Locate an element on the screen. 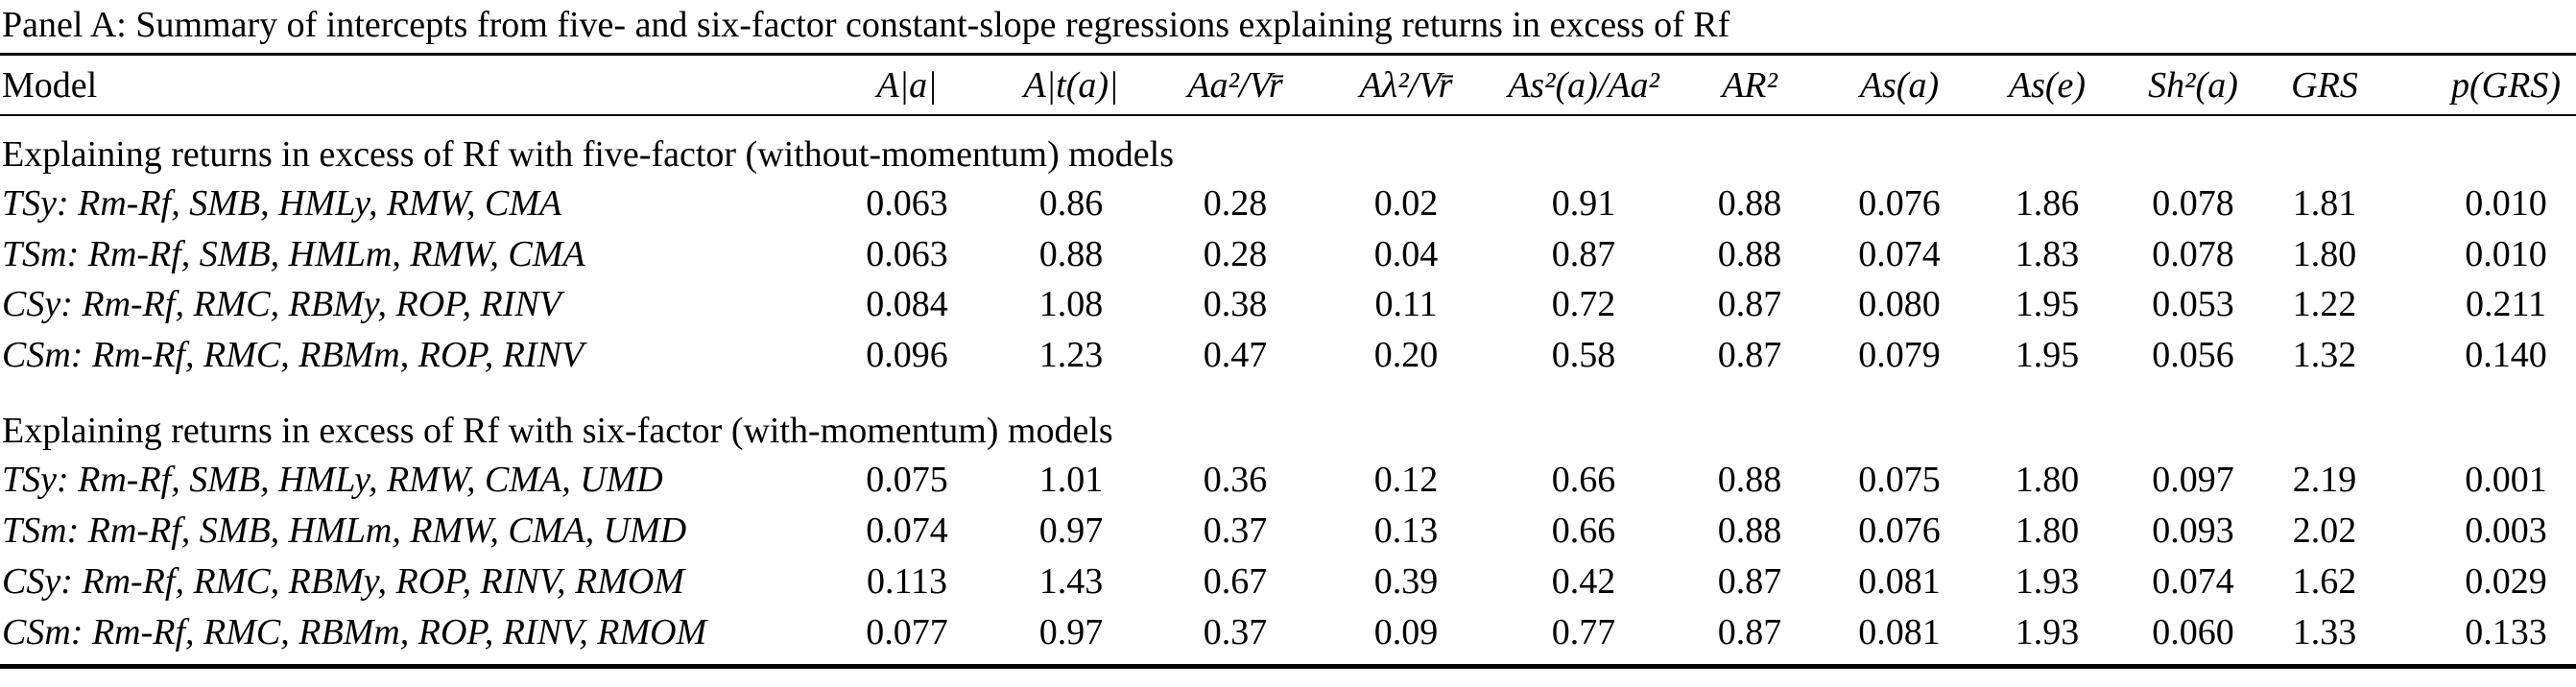 The width and height of the screenshot is (2576, 687). cell-value: 0.67 is located at coordinates (1235, 581).